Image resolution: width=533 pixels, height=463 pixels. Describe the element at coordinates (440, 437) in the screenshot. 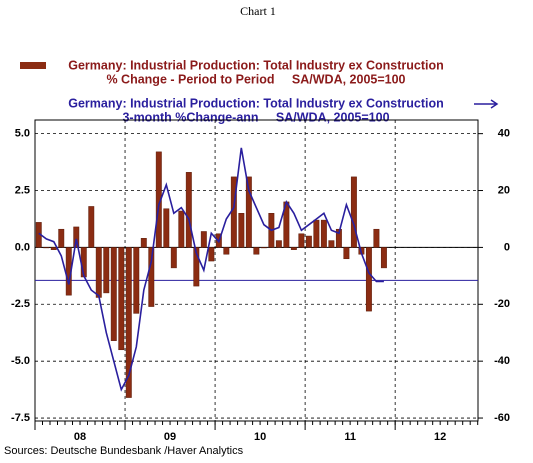

I see `x-tick-label: 12` at that location.